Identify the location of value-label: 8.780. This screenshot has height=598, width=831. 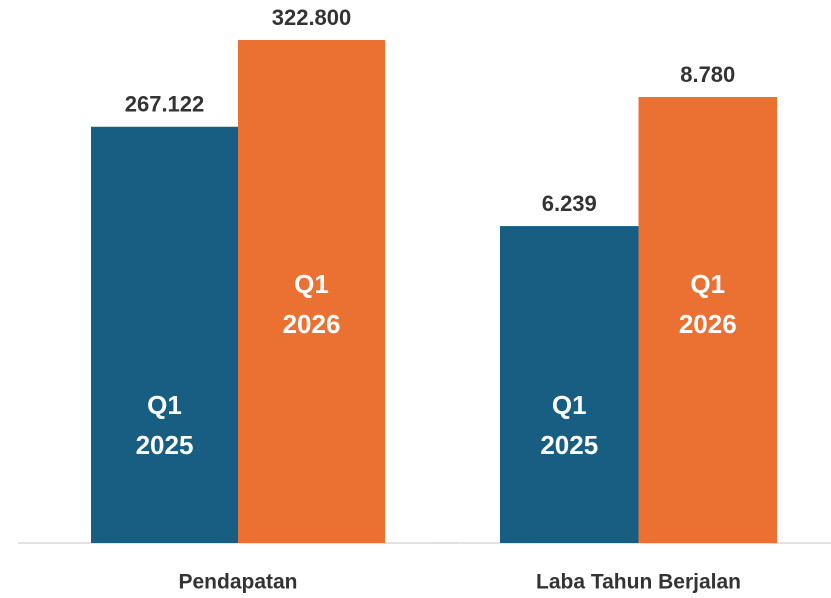
(707, 74).